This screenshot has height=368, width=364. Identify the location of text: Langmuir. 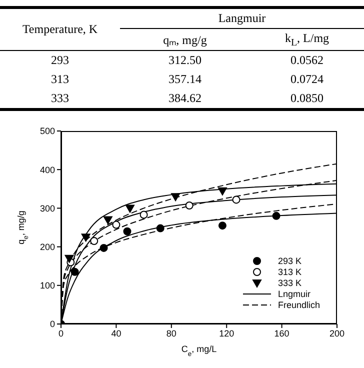
(242, 18).